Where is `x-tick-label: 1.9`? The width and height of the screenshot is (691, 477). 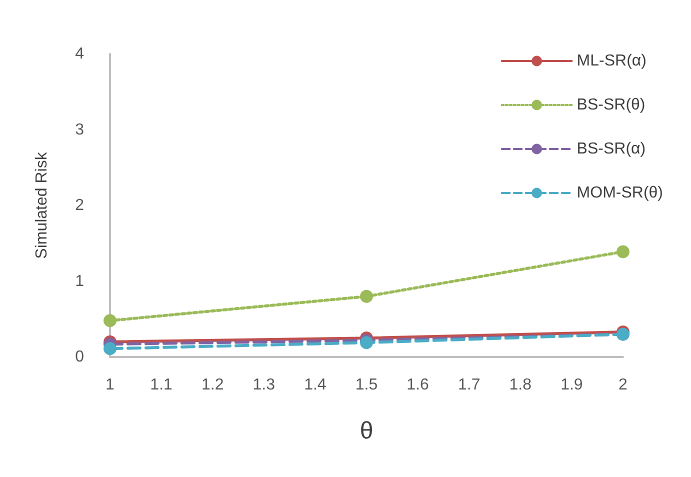
x-tick-label: 1.9 is located at coordinates (571, 385).